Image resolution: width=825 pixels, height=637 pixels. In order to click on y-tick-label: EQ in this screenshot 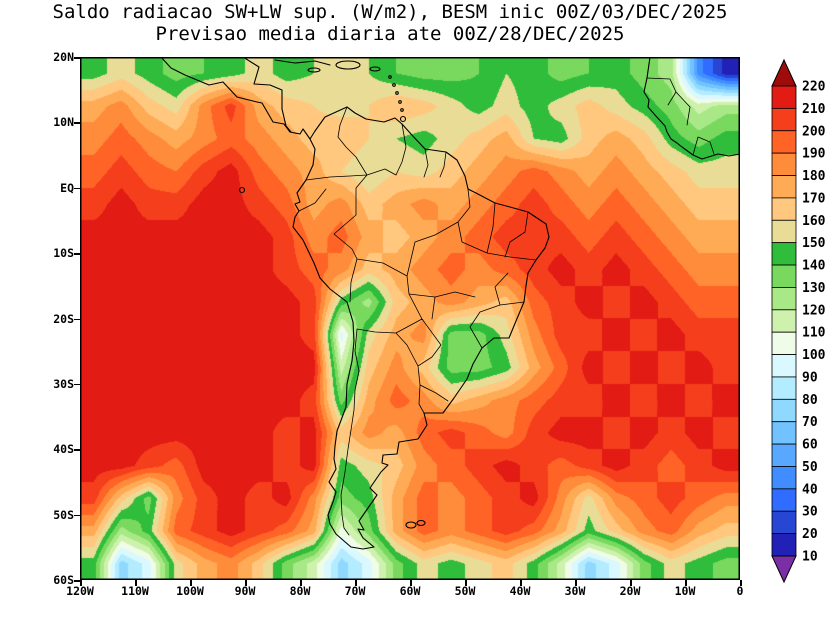, I will do `click(67, 187)`.